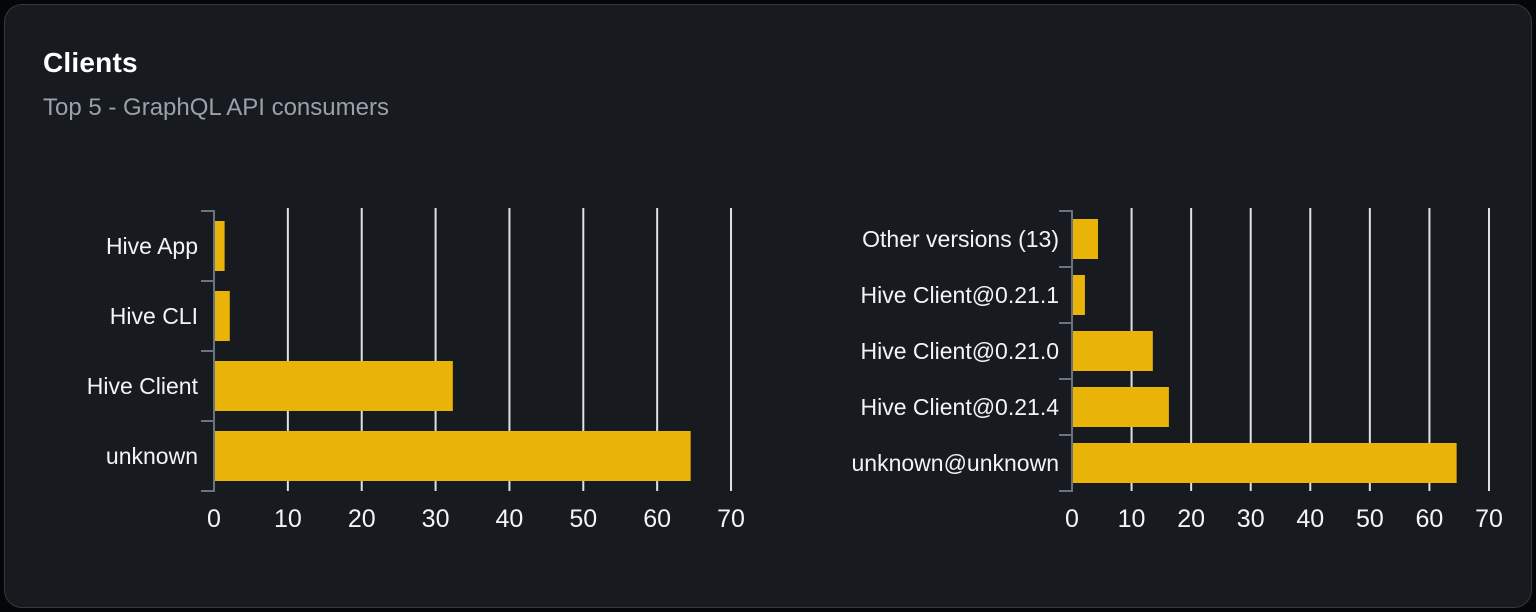 The height and width of the screenshot is (612, 1536). I want to click on category-label: Hive Client, so click(143, 386).